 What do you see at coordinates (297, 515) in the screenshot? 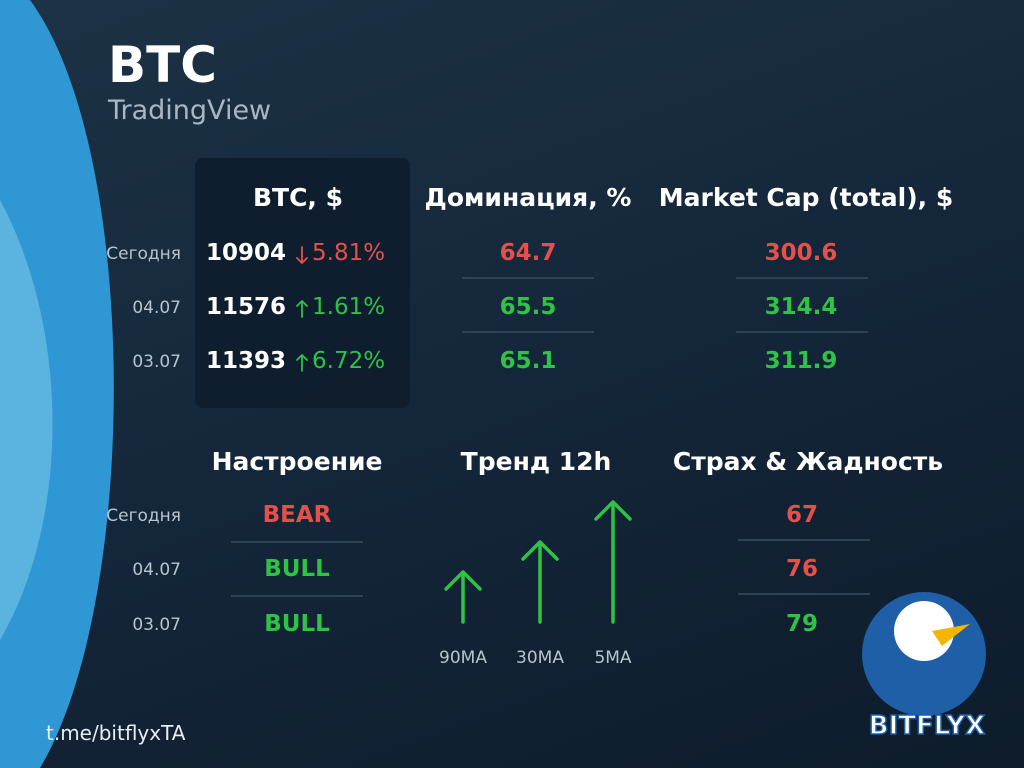
I see `sentiment-value: BEAR` at bounding box center [297, 515].